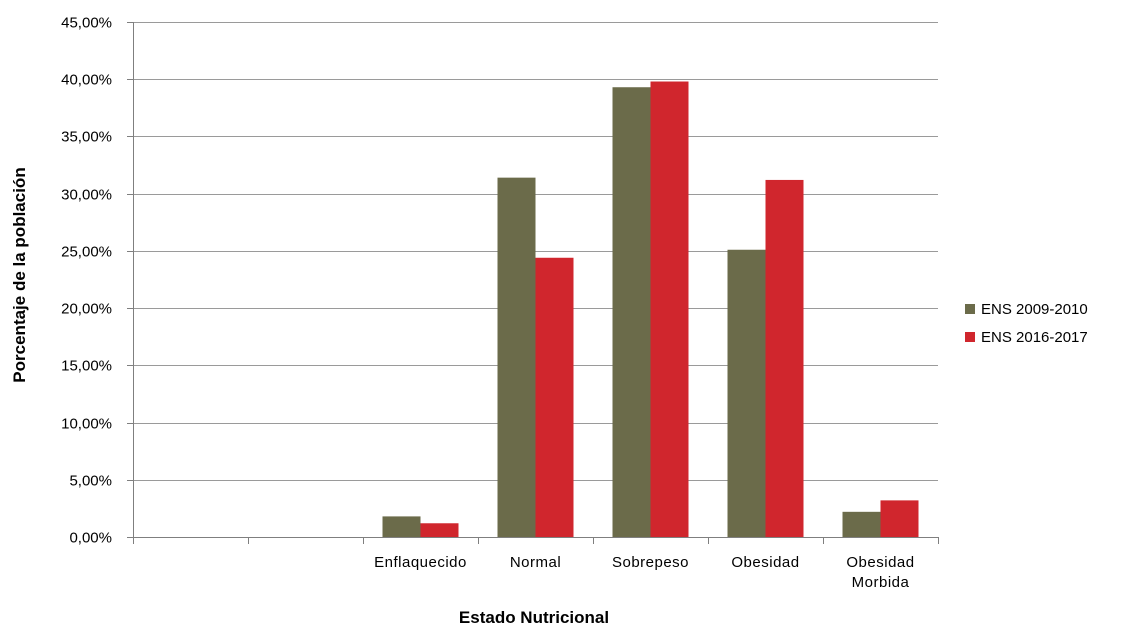 This screenshot has height=629, width=1144. Describe the element at coordinates (650, 562) in the screenshot. I see `x-category-label: Sobrepeso` at that location.